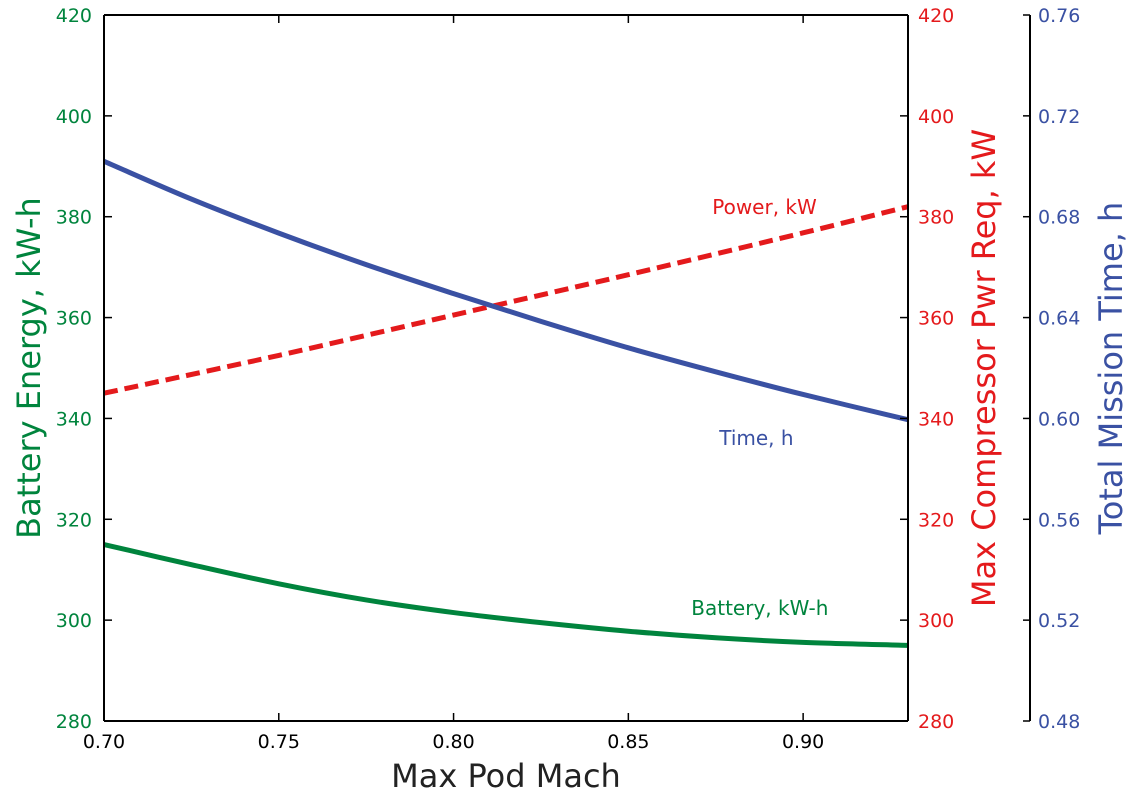 This screenshot has width=1129, height=795. Describe the element at coordinates (74, 319) in the screenshot. I see `y-tick-label-battery: 360` at that location.